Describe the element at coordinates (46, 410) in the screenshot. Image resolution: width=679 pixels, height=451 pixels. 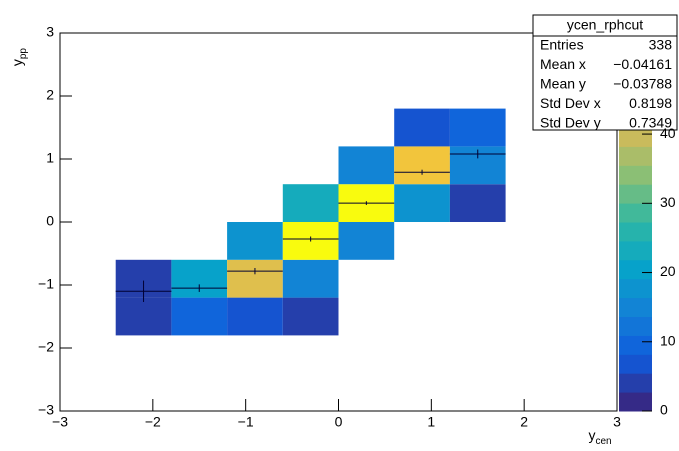
I see `y-tick-label: −3` at that location.